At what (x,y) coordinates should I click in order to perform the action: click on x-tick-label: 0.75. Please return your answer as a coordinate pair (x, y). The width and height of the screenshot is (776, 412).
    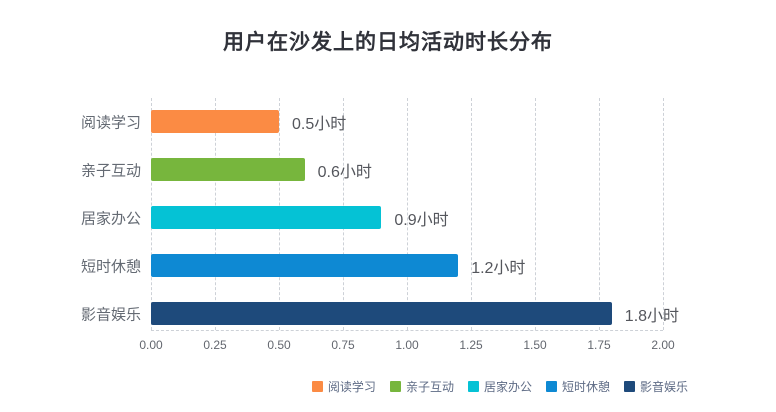
    Looking at the image, I should click on (343, 345).